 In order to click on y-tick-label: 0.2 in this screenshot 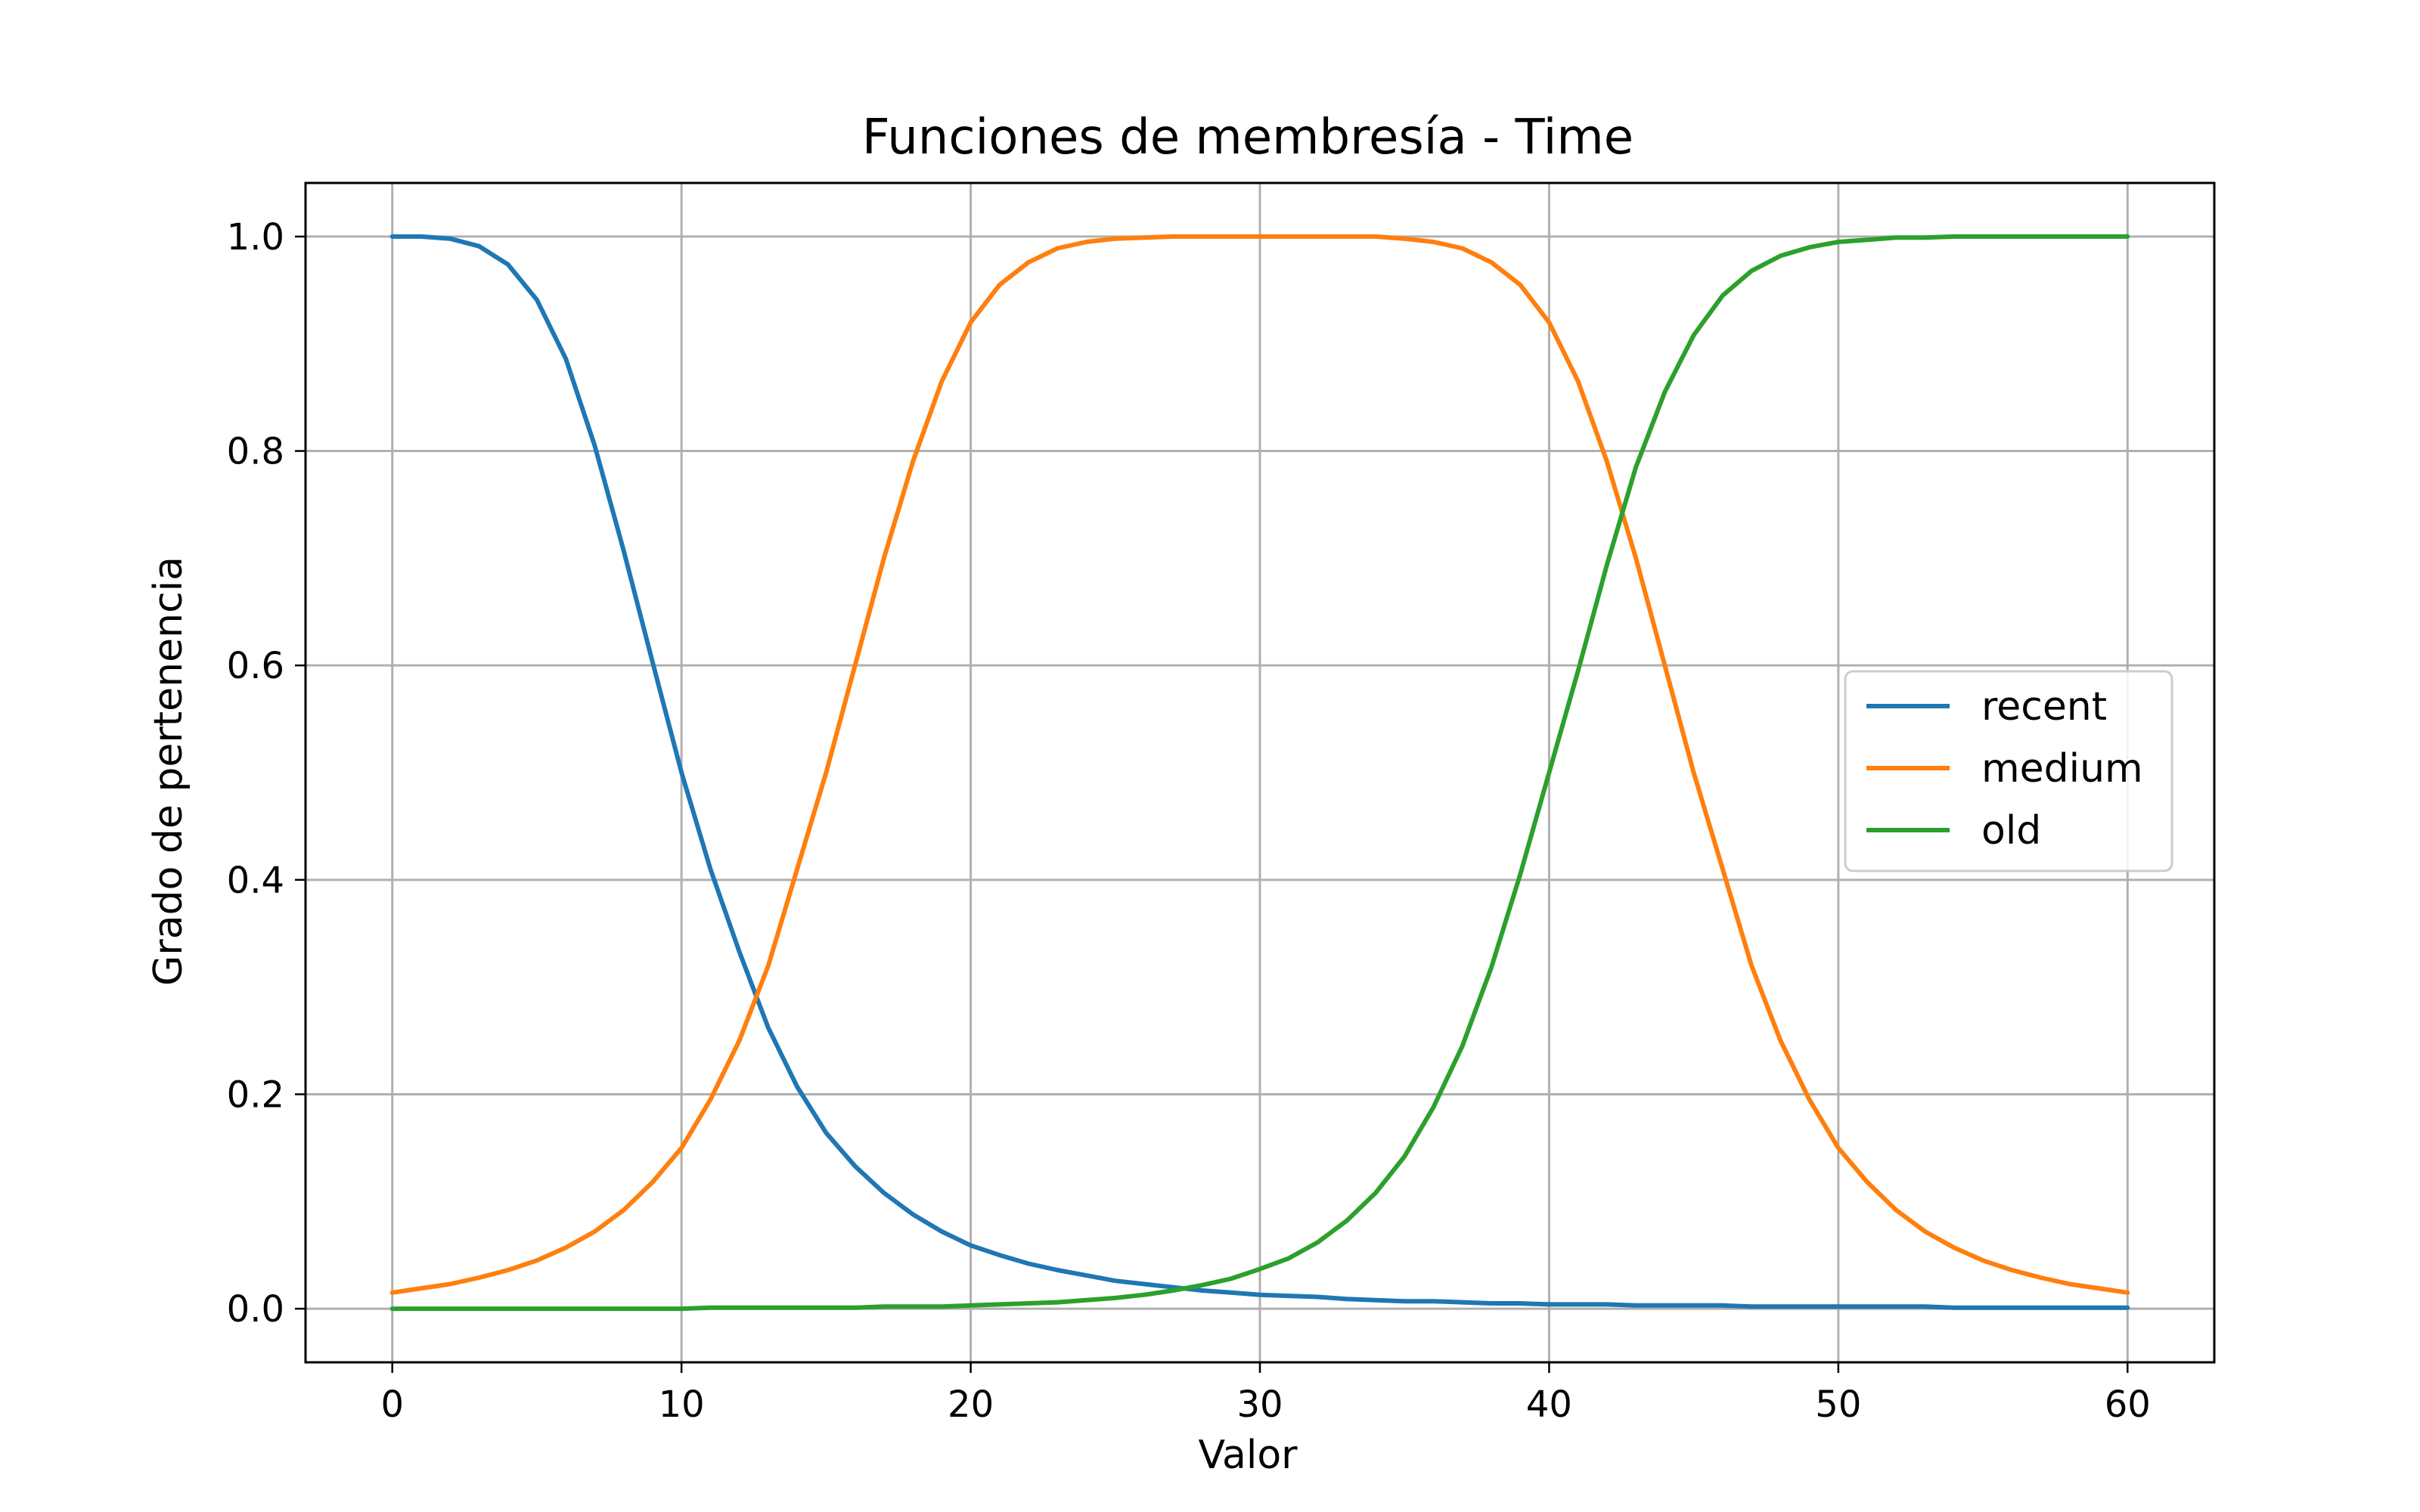, I will do `click(255, 1095)`.